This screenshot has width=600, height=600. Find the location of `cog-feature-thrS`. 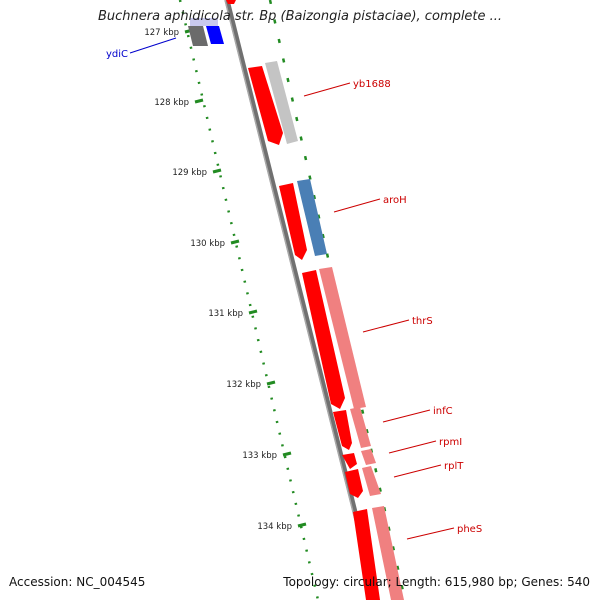

cog-feature-thrS is located at coordinates (342, 338).